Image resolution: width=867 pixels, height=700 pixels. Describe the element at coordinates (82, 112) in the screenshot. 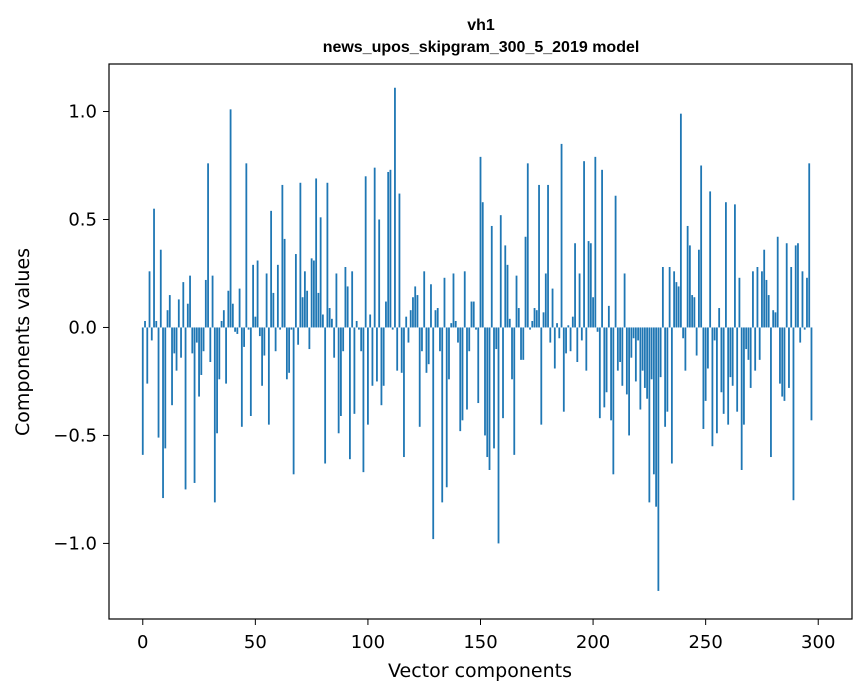

I see `y-tick-label: 1.0` at that location.